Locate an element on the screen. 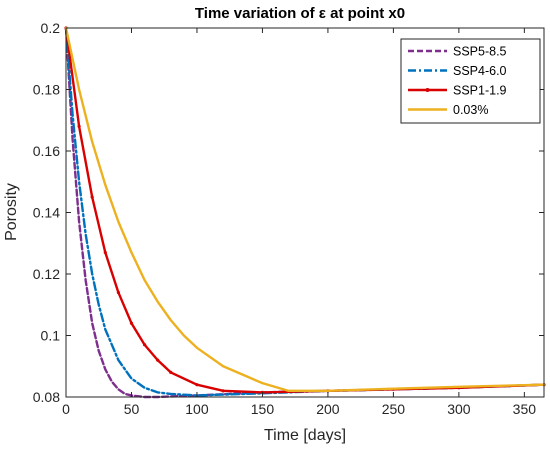 Image resolution: width=550 pixels, height=455 pixels. y-tick-label-4: 0.16 is located at coordinates (46, 151).